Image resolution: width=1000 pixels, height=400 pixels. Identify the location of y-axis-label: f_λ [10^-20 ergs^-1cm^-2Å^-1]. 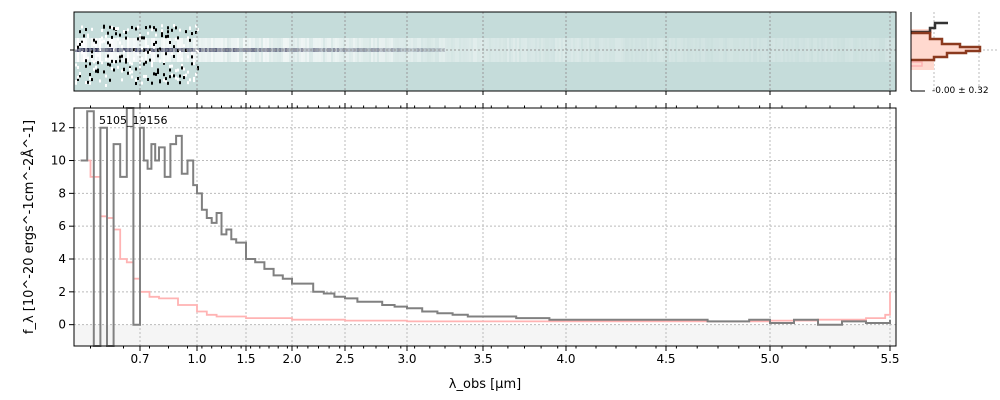
(29, 227).